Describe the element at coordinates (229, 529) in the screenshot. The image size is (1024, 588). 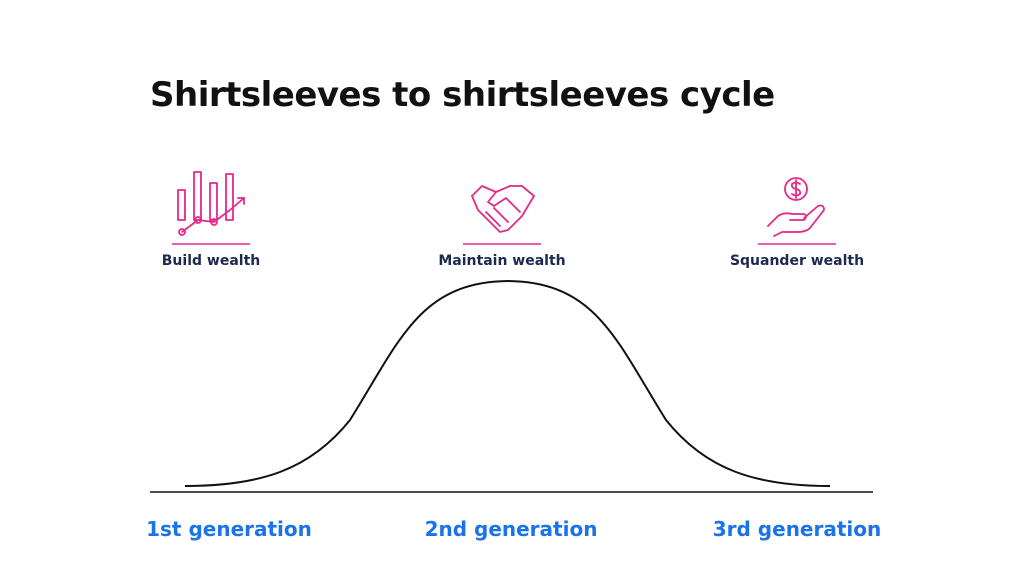
I see `generation-label: 1st generation` at that location.